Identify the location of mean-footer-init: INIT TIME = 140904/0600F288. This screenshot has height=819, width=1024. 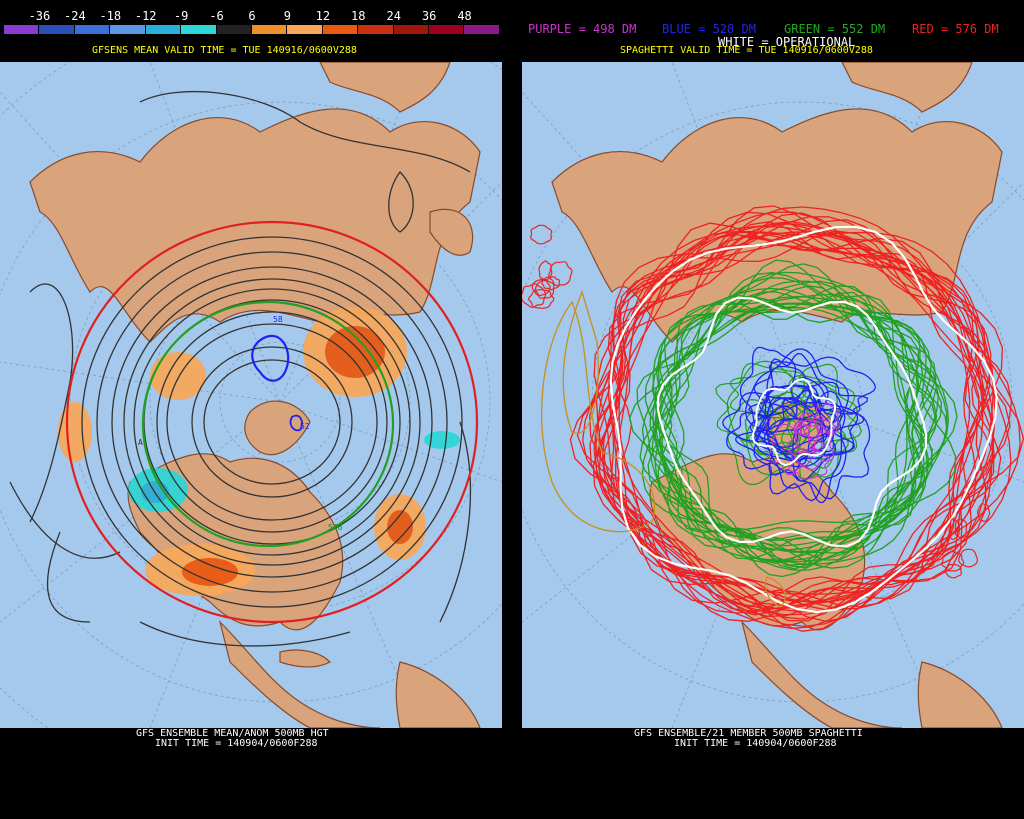
(236, 743).